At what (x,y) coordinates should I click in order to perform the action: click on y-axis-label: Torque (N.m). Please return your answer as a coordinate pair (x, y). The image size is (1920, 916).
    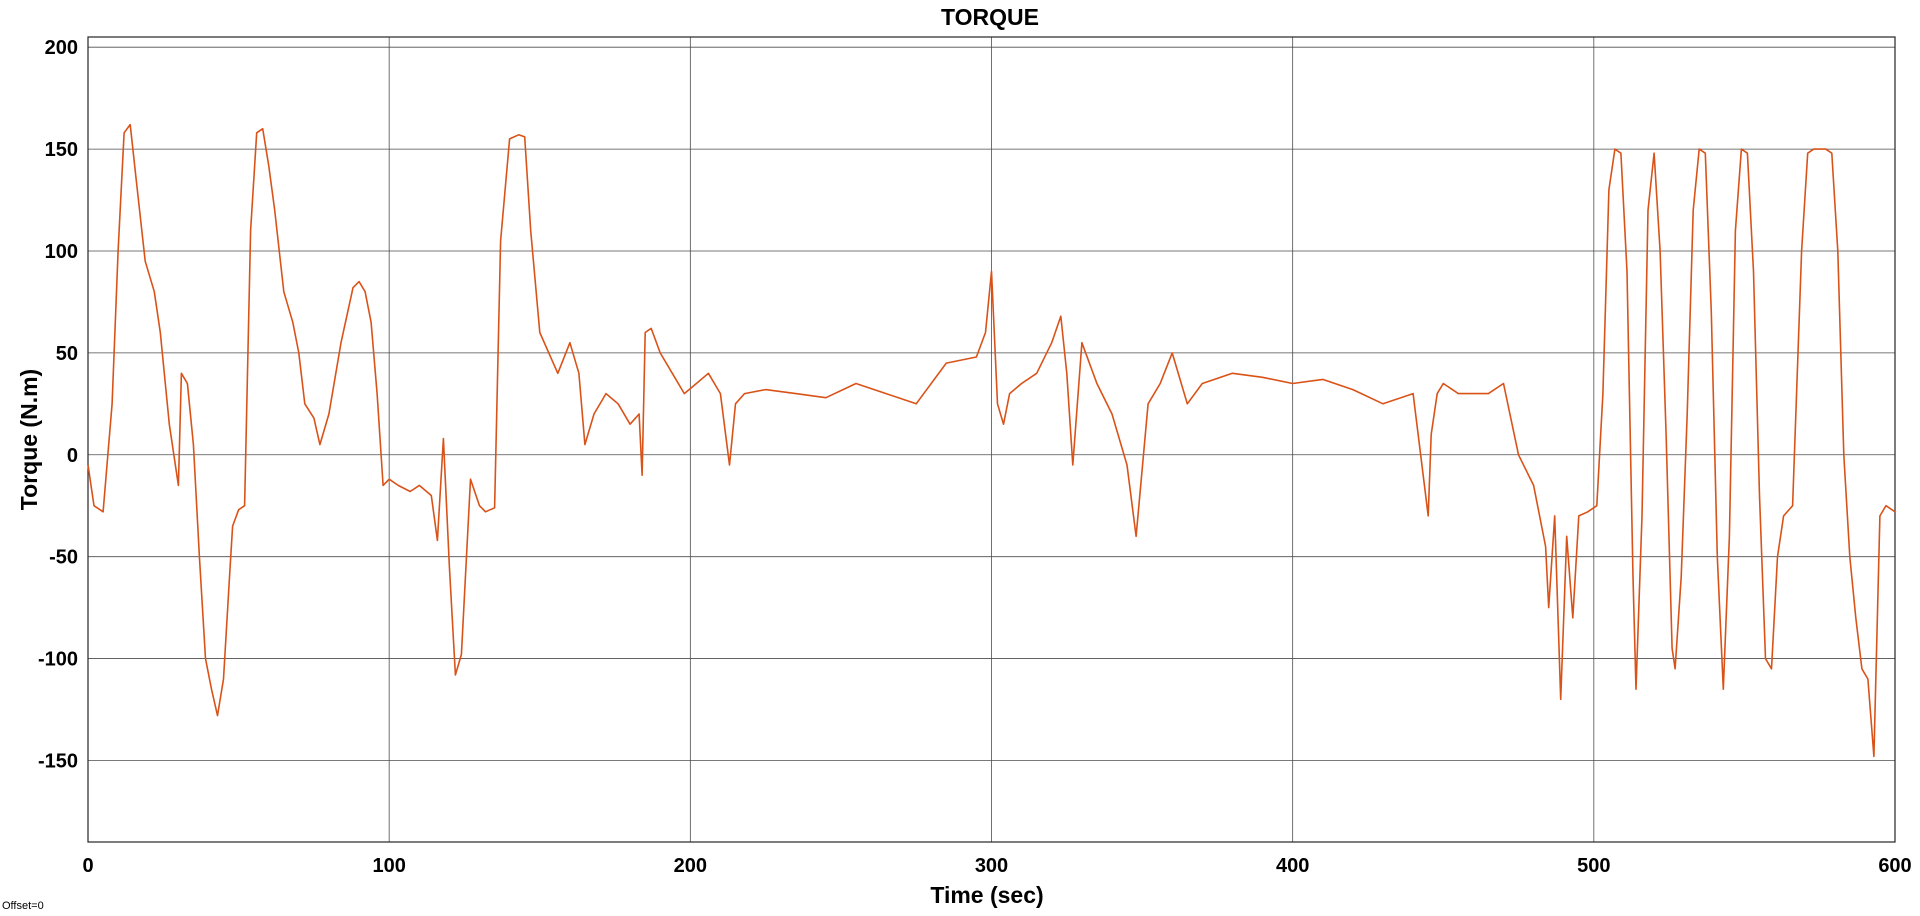
    Looking at the image, I should click on (29, 439).